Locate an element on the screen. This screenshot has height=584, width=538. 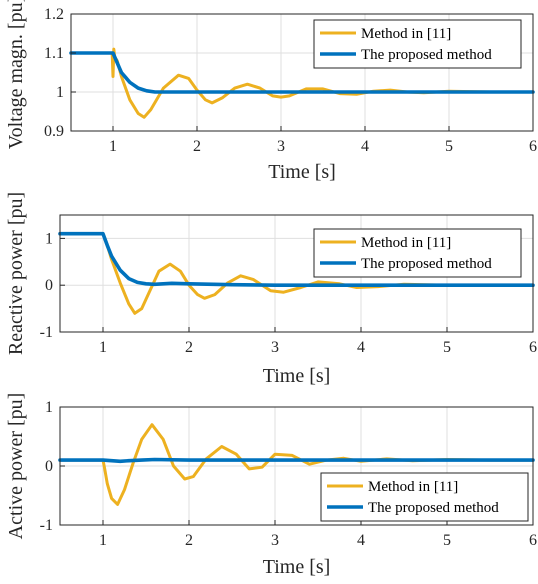
y-tick-label: 1.2 is located at coordinates (54, 14).